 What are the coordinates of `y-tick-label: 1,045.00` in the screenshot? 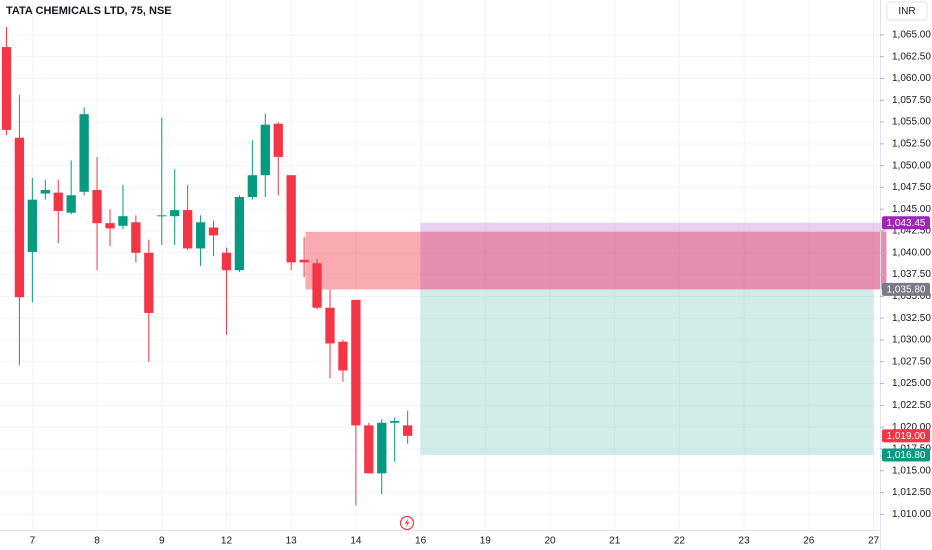 It's located at (911, 209).